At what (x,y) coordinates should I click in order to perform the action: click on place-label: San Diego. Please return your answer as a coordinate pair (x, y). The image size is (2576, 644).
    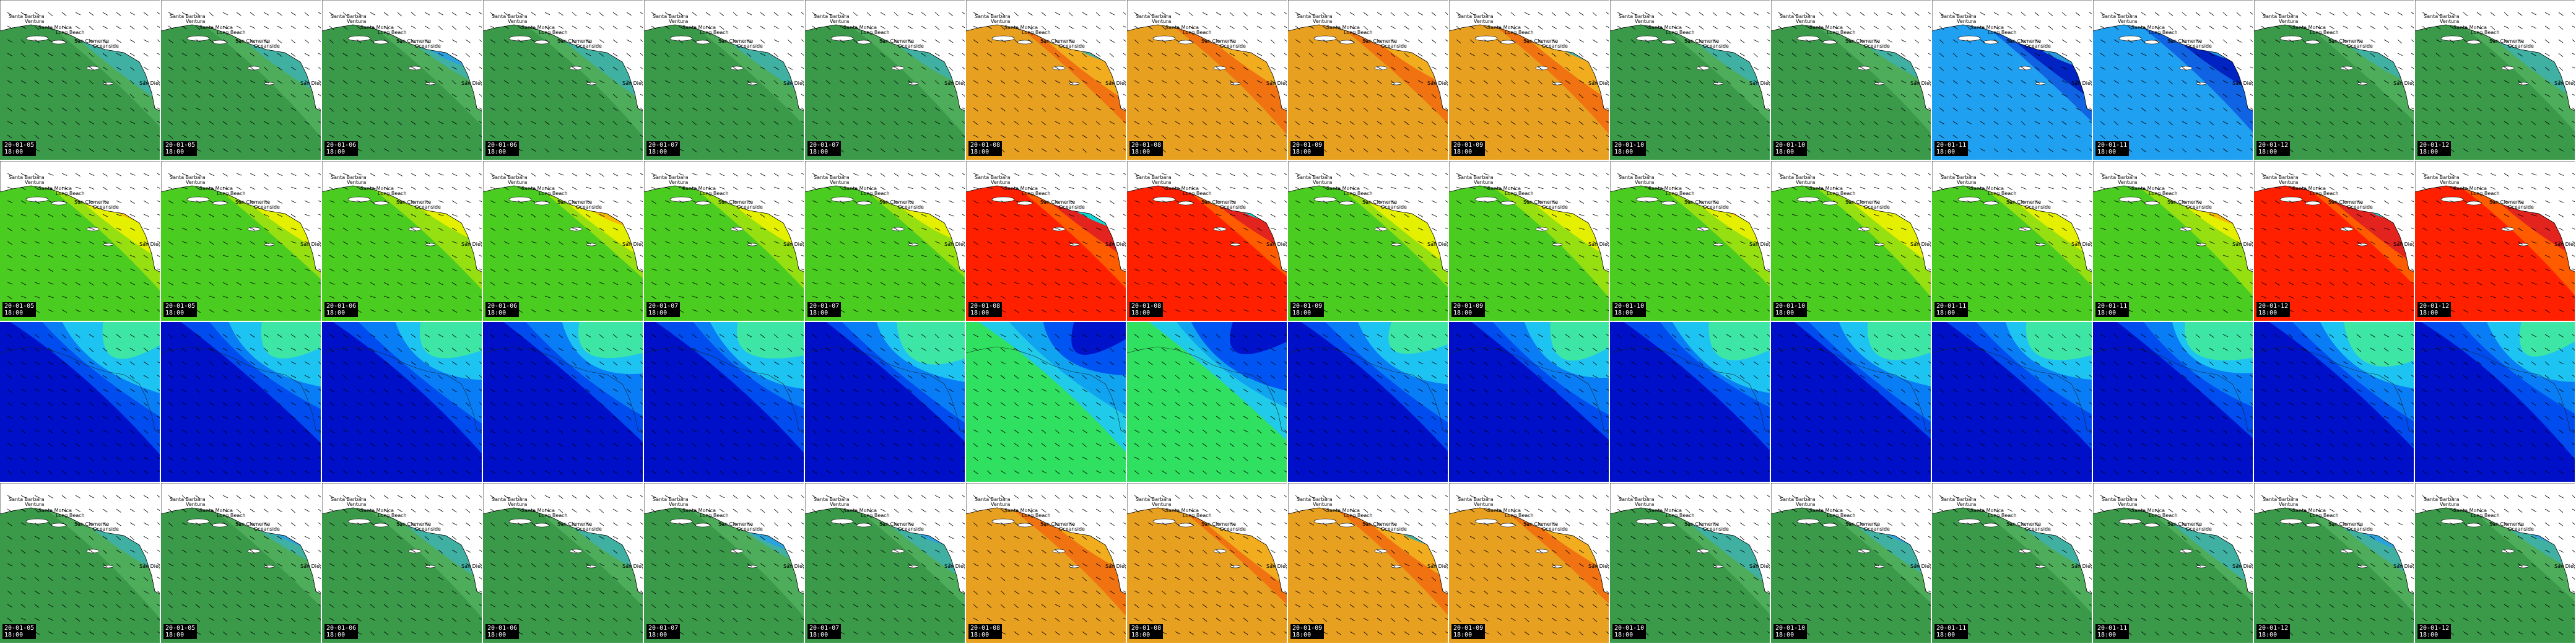
    Looking at the image, I should click on (632, 83).